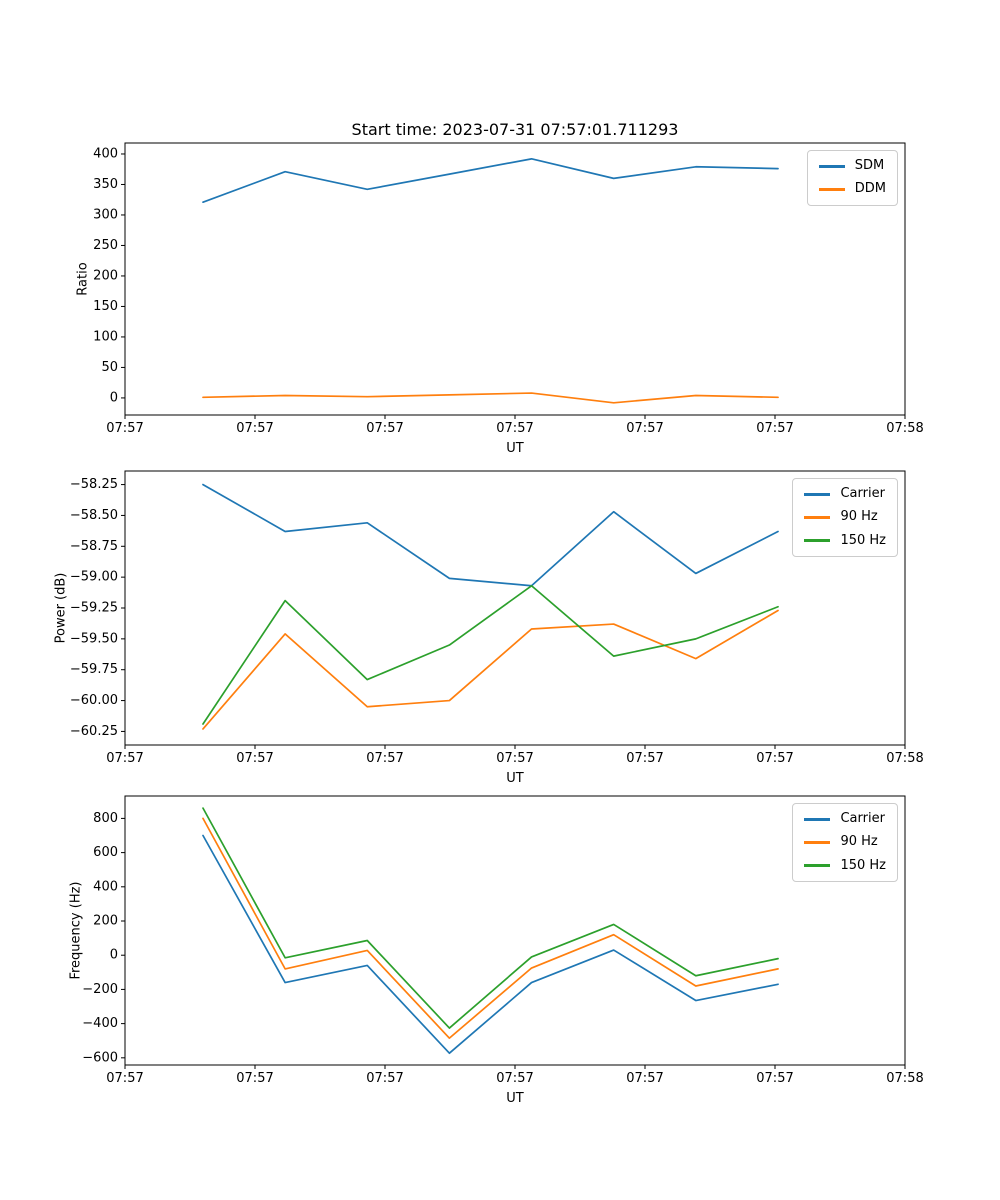 The height and width of the screenshot is (1200, 1000). What do you see at coordinates (490, 181) in the screenshot?
I see `ratio-series-sdm-line` at bounding box center [490, 181].